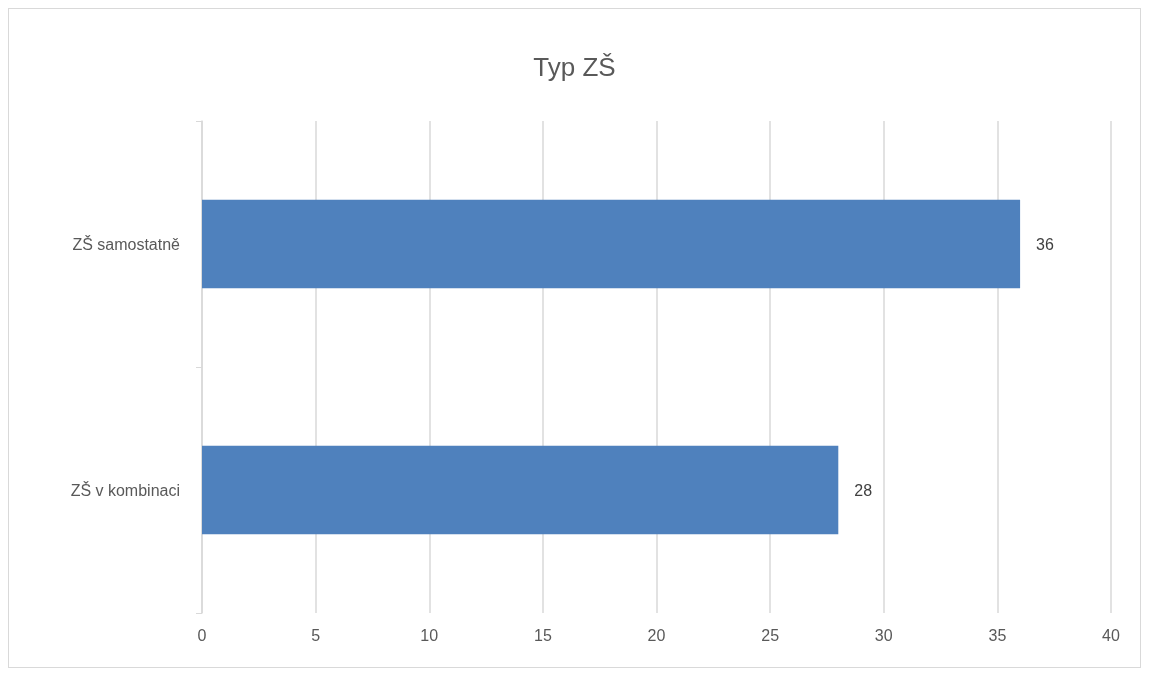 This screenshot has width=1149, height=676. What do you see at coordinates (863, 490) in the screenshot?
I see `data-label: 28` at bounding box center [863, 490].